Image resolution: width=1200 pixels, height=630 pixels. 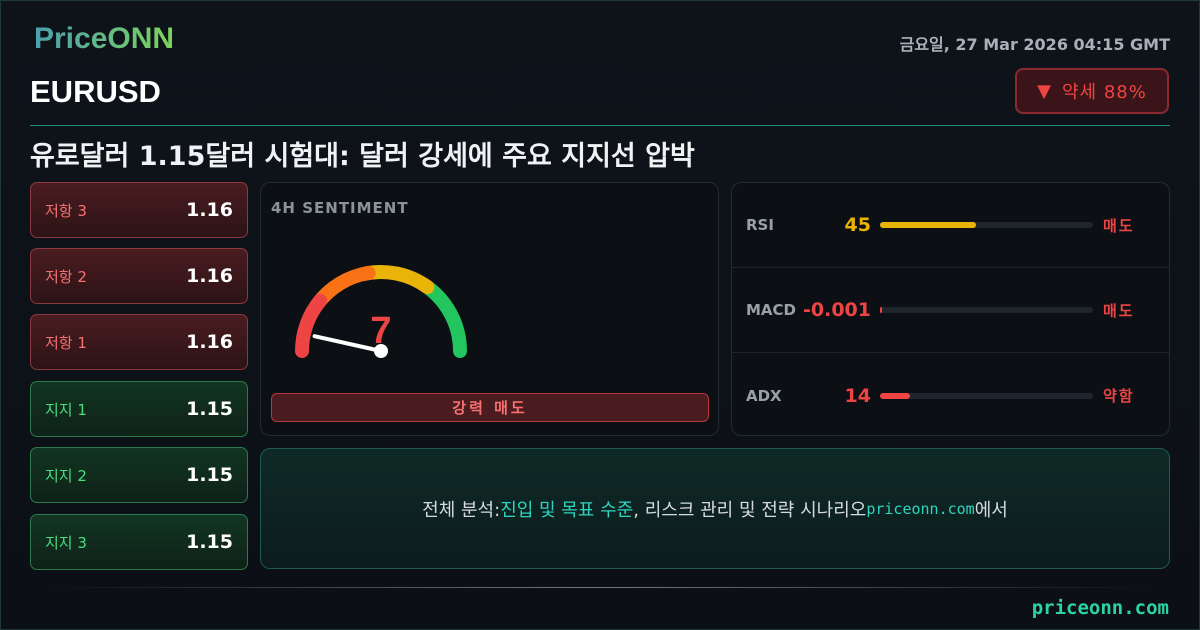 What do you see at coordinates (600, 587) in the screenshot?
I see `footer-divider` at bounding box center [600, 587].